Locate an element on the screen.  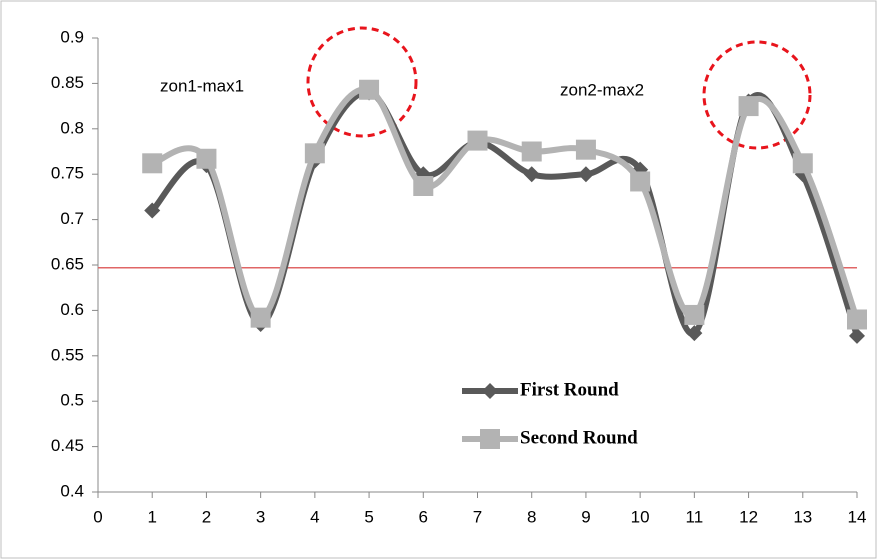
y-tick-label: 0.85 is located at coordinates (67, 82).